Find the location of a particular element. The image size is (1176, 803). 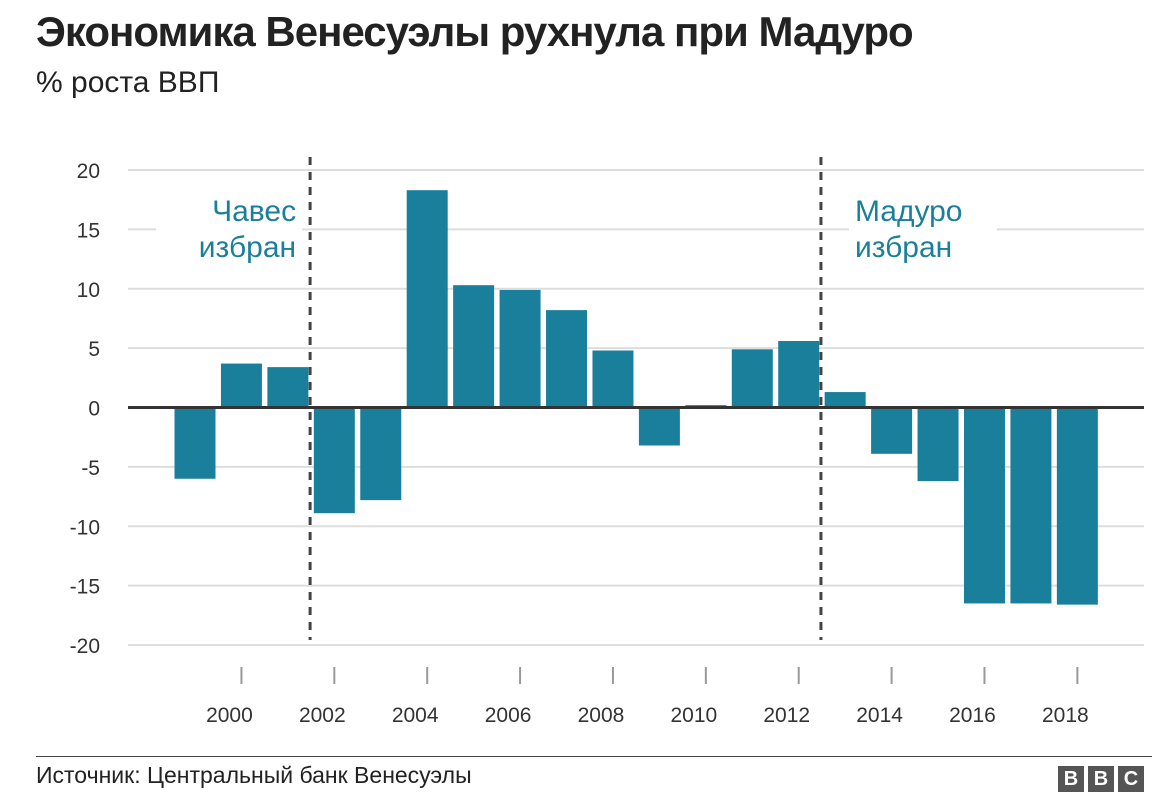

event-annotation-label: Мадуро is located at coordinates (909, 211).